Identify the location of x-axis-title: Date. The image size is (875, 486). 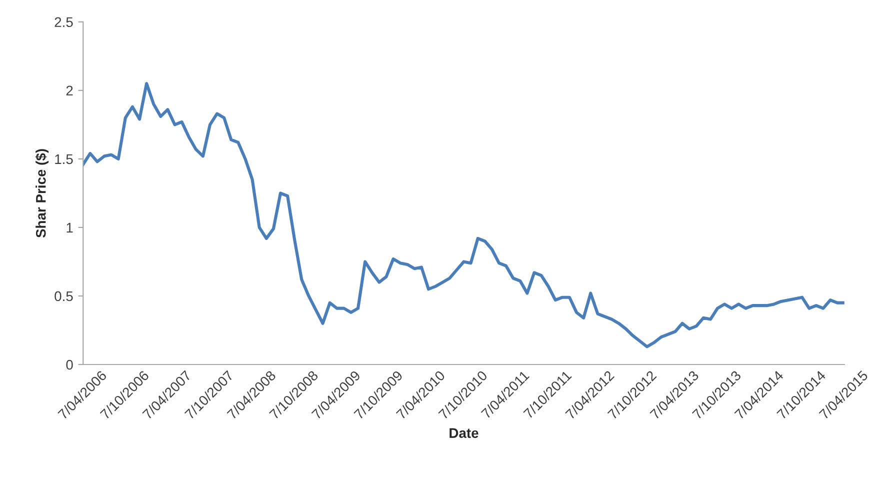
(464, 433).